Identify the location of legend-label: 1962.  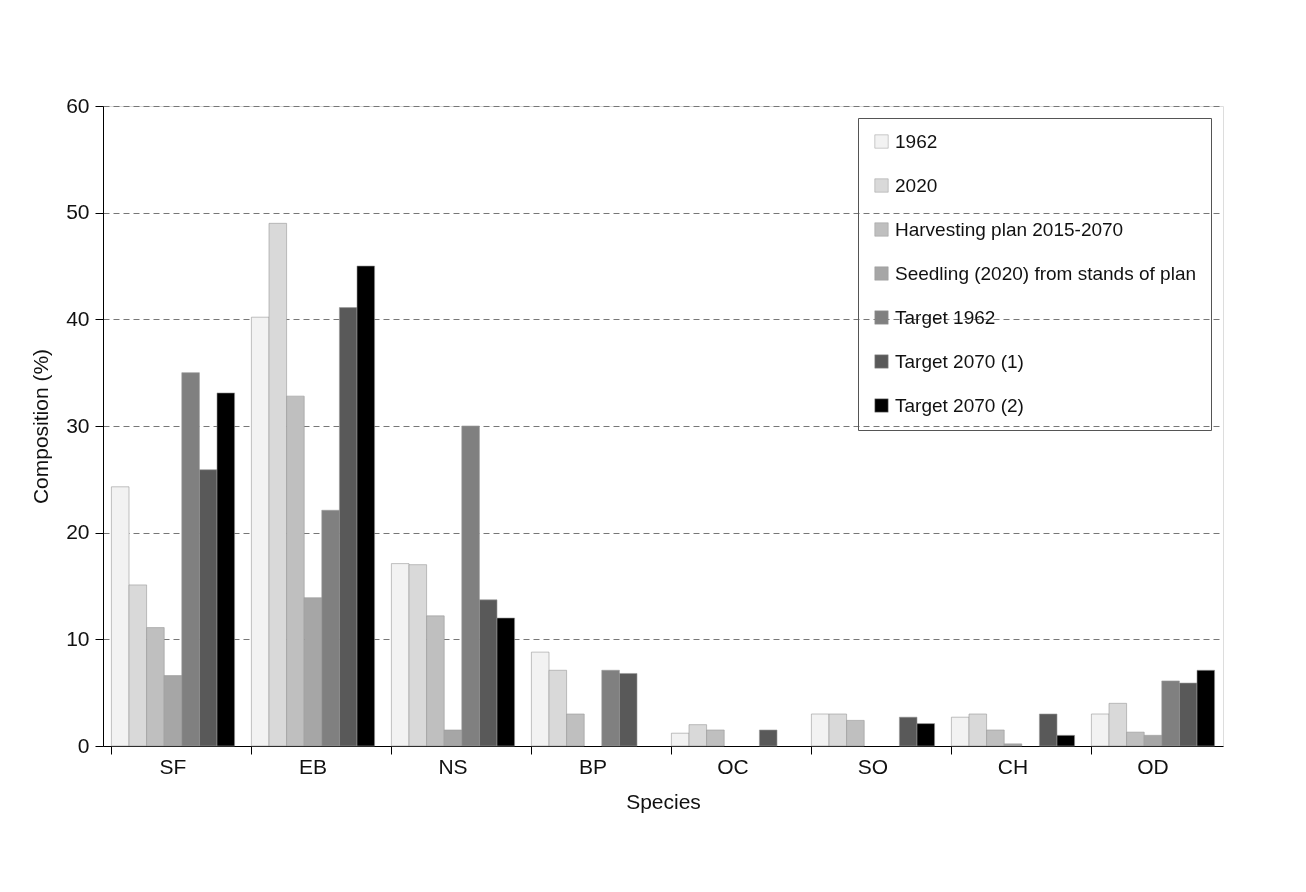
(916, 141).